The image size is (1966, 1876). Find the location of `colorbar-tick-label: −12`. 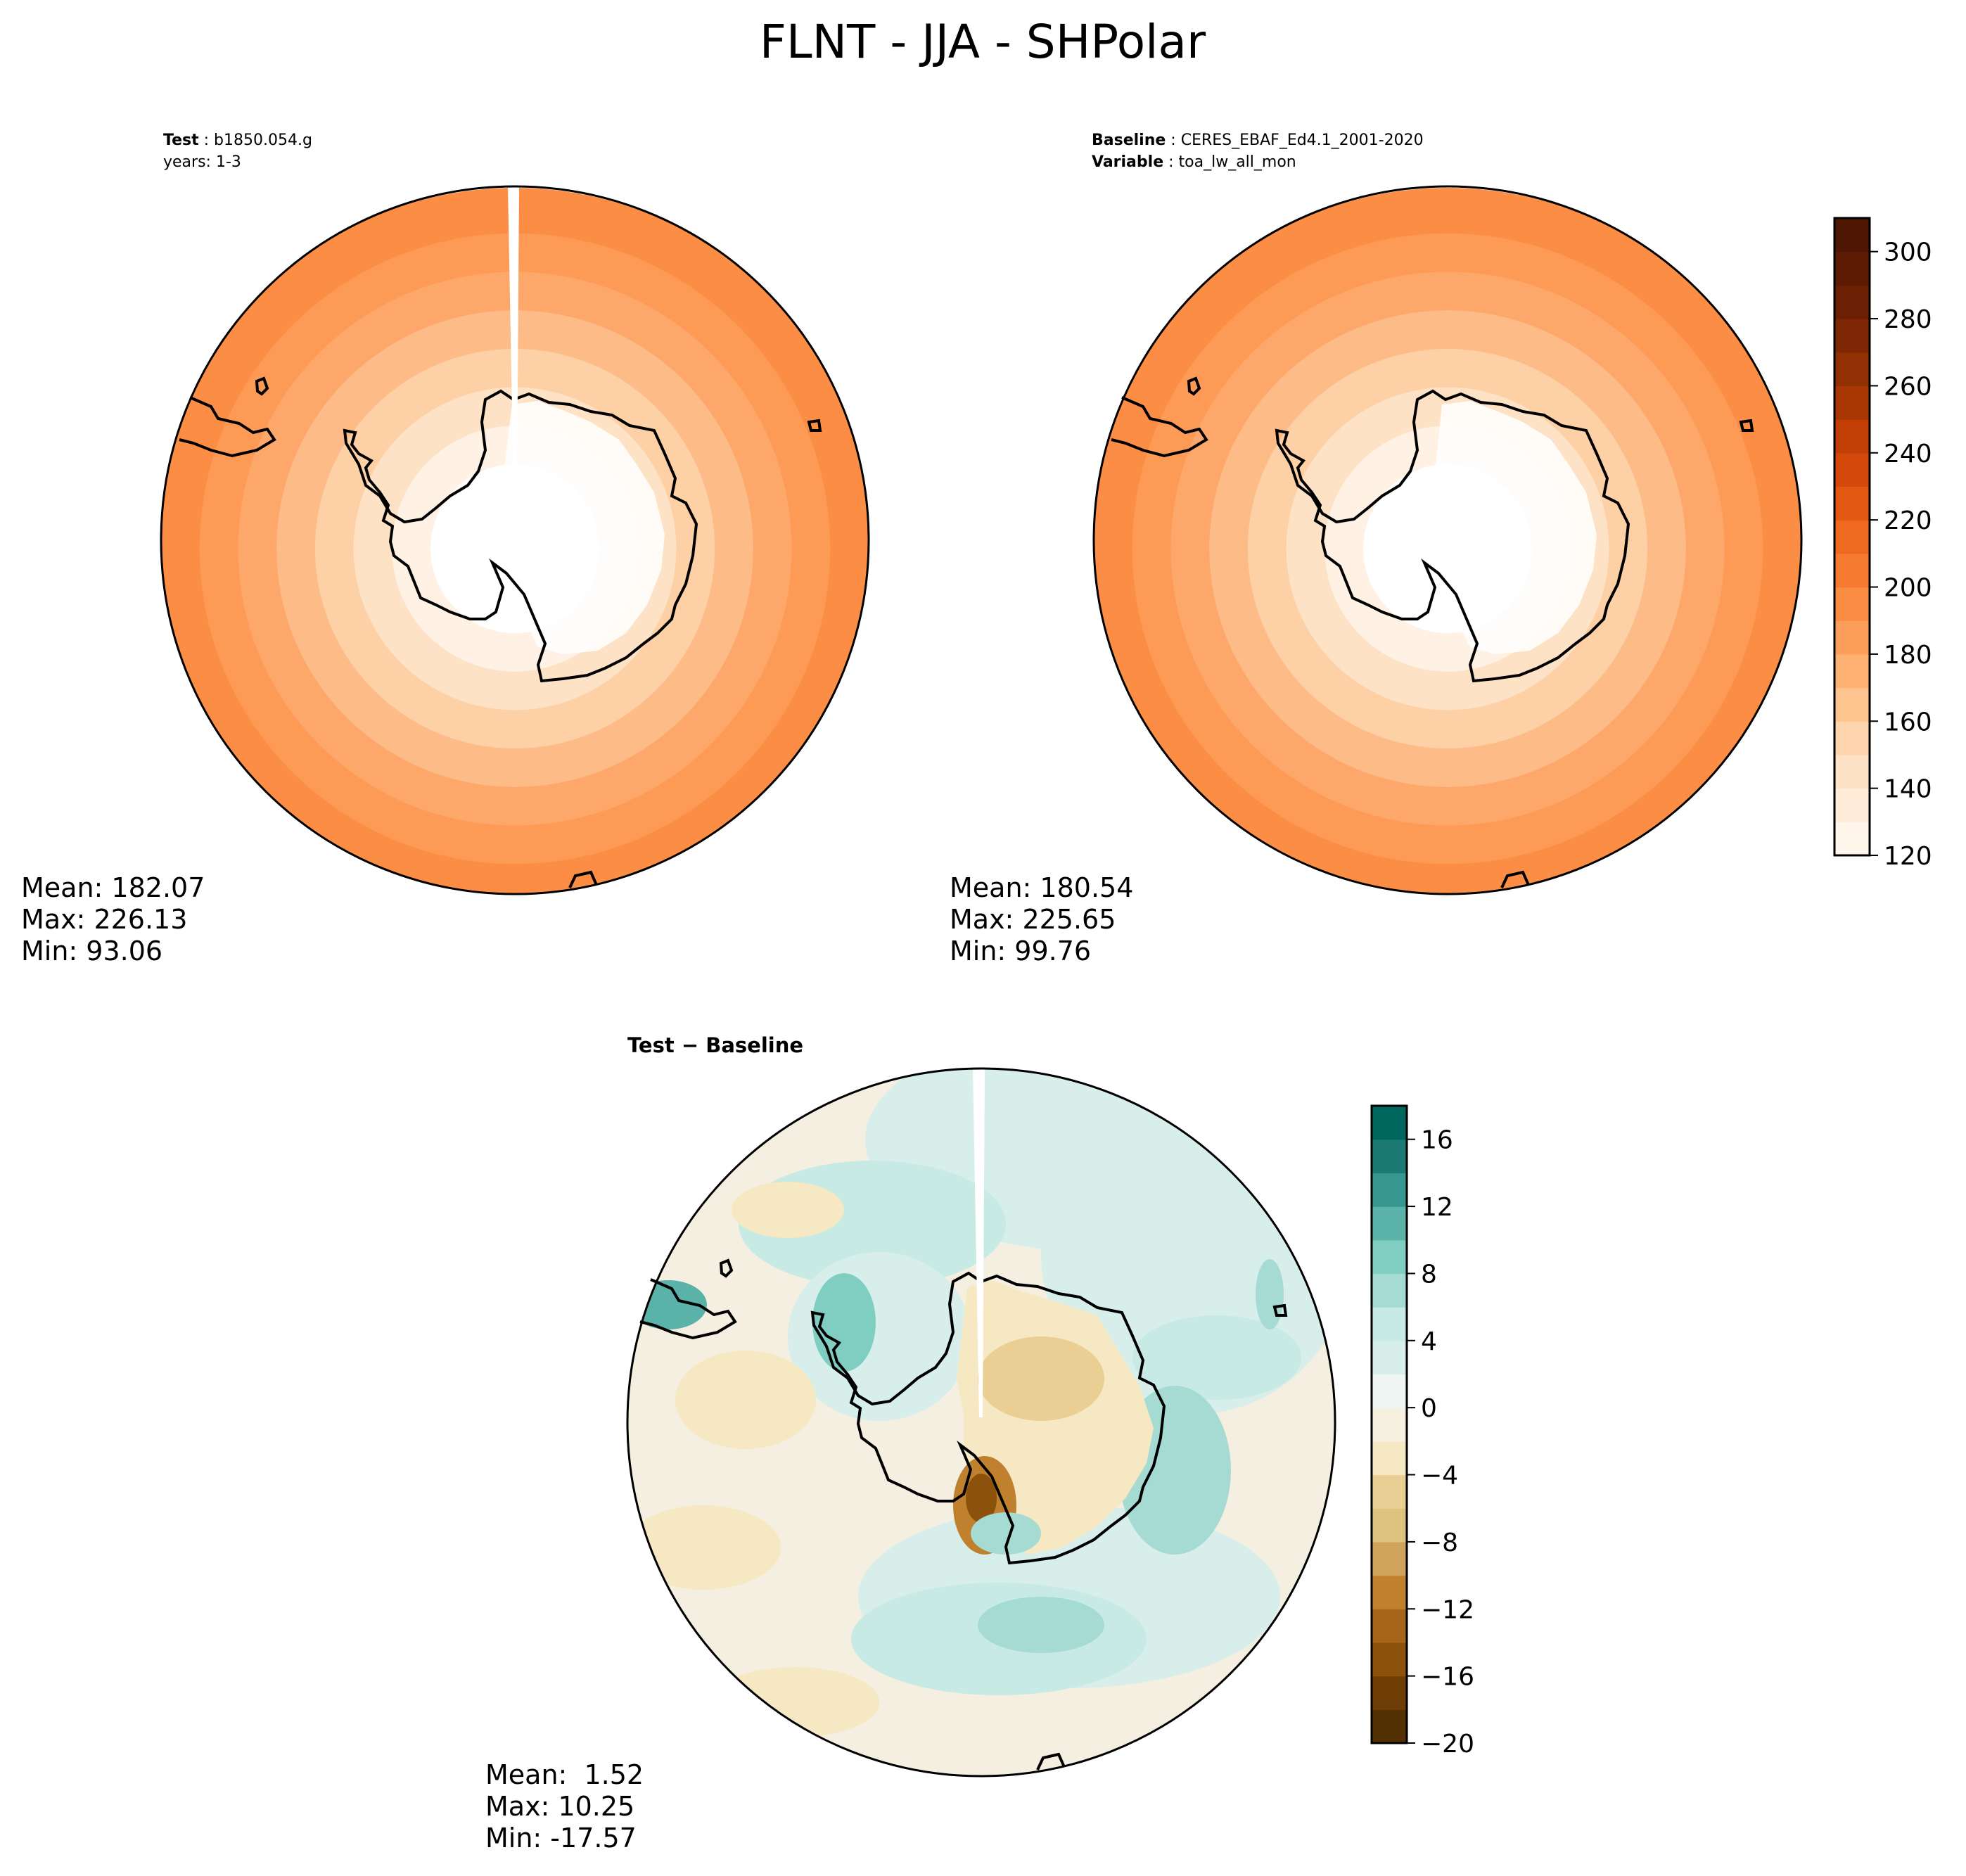

colorbar-tick-label: −12 is located at coordinates (1447, 1609).